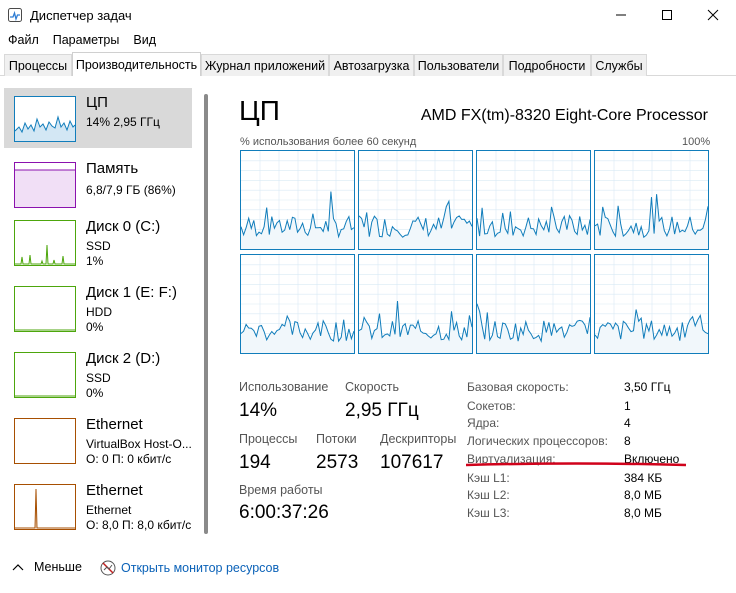 Image resolution: width=736 pixels, height=593 pixels. Describe the element at coordinates (368, 15) in the screenshot. I see `title-bar: Диспетчер задач` at that location.